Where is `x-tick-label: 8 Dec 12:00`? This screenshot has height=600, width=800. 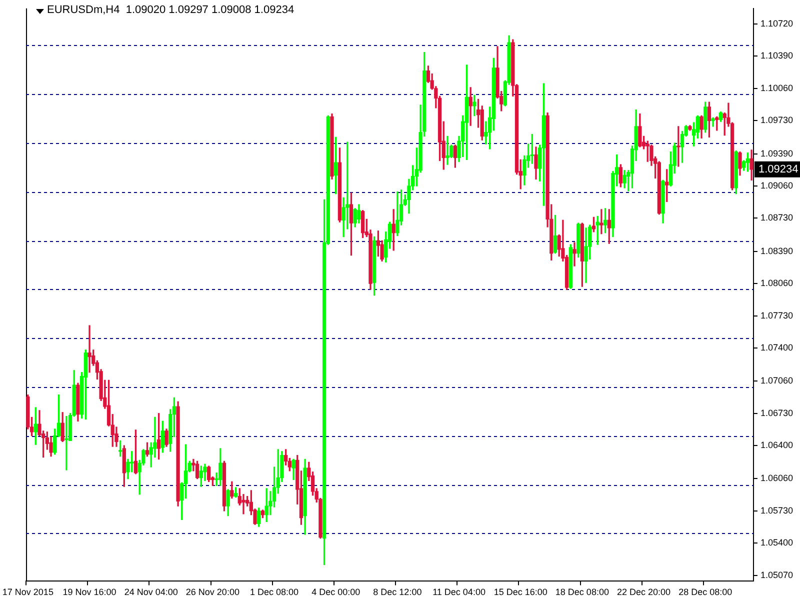 x-tick-label: 8 Dec 12:00 is located at coordinates (397, 592).